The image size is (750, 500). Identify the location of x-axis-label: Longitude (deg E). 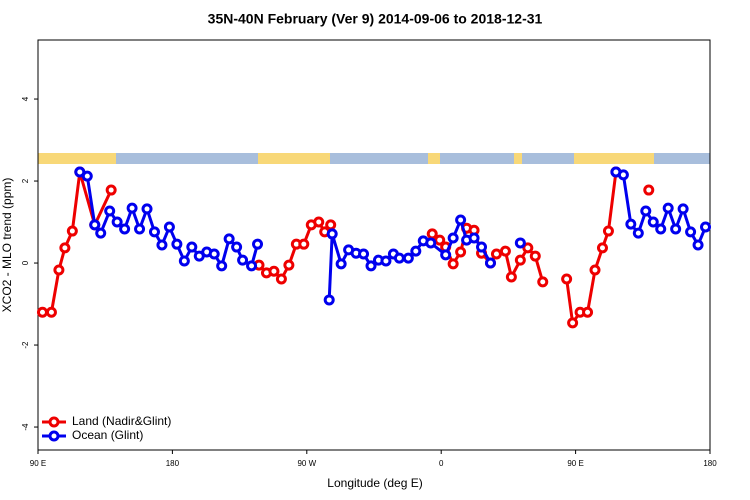
(374, 483).